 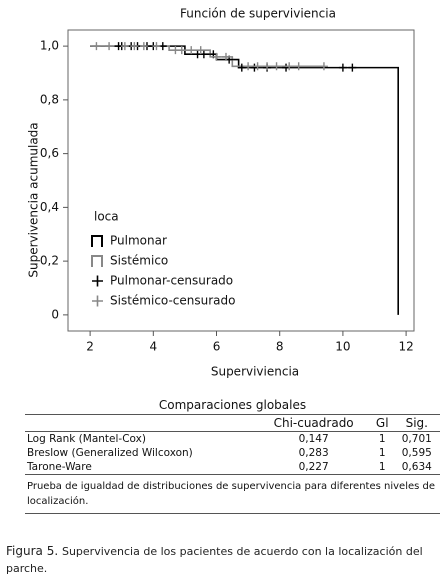 I want to click on chart-title: Función de superviviencia, so click(x=258, y=14).